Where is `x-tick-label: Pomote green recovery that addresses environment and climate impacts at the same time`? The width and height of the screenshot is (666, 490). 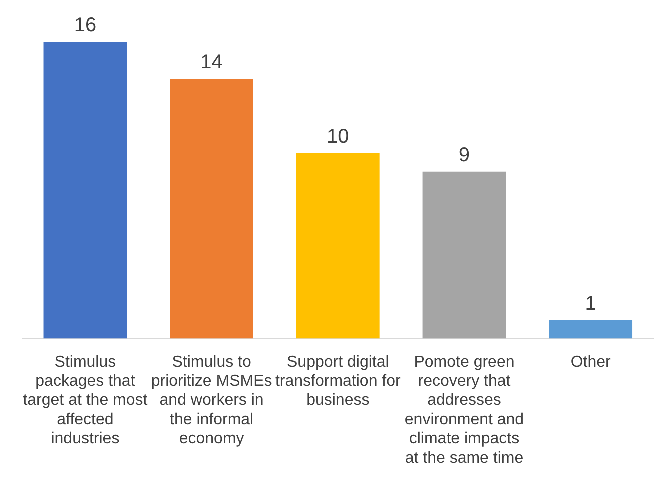
x-tick-label: Pomote green recovery that addresses environment and climate impacts at the same time is located at coordinates (464, 410).